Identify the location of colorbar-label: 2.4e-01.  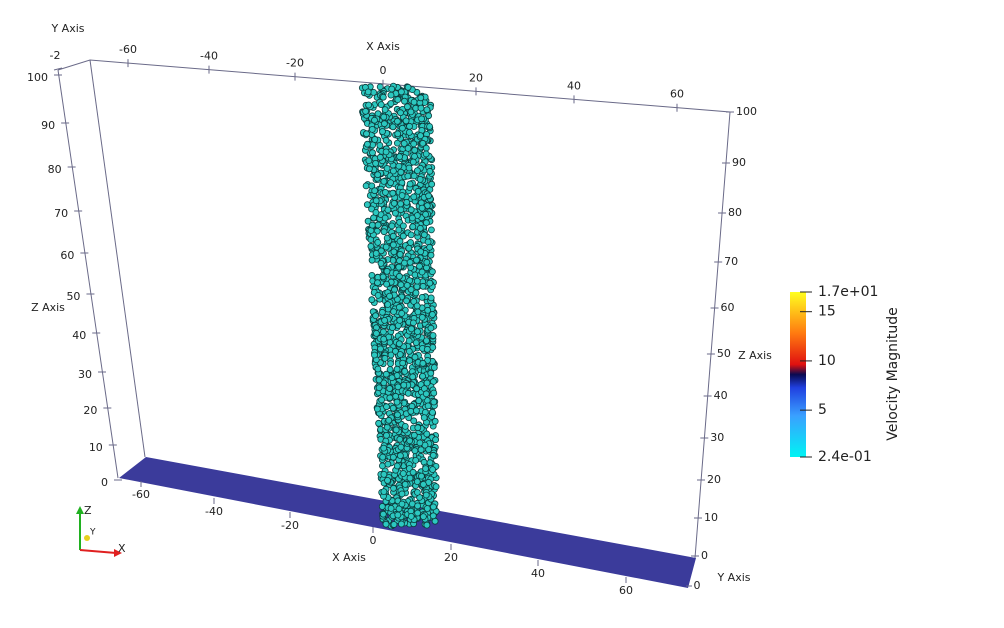
(845, 457).